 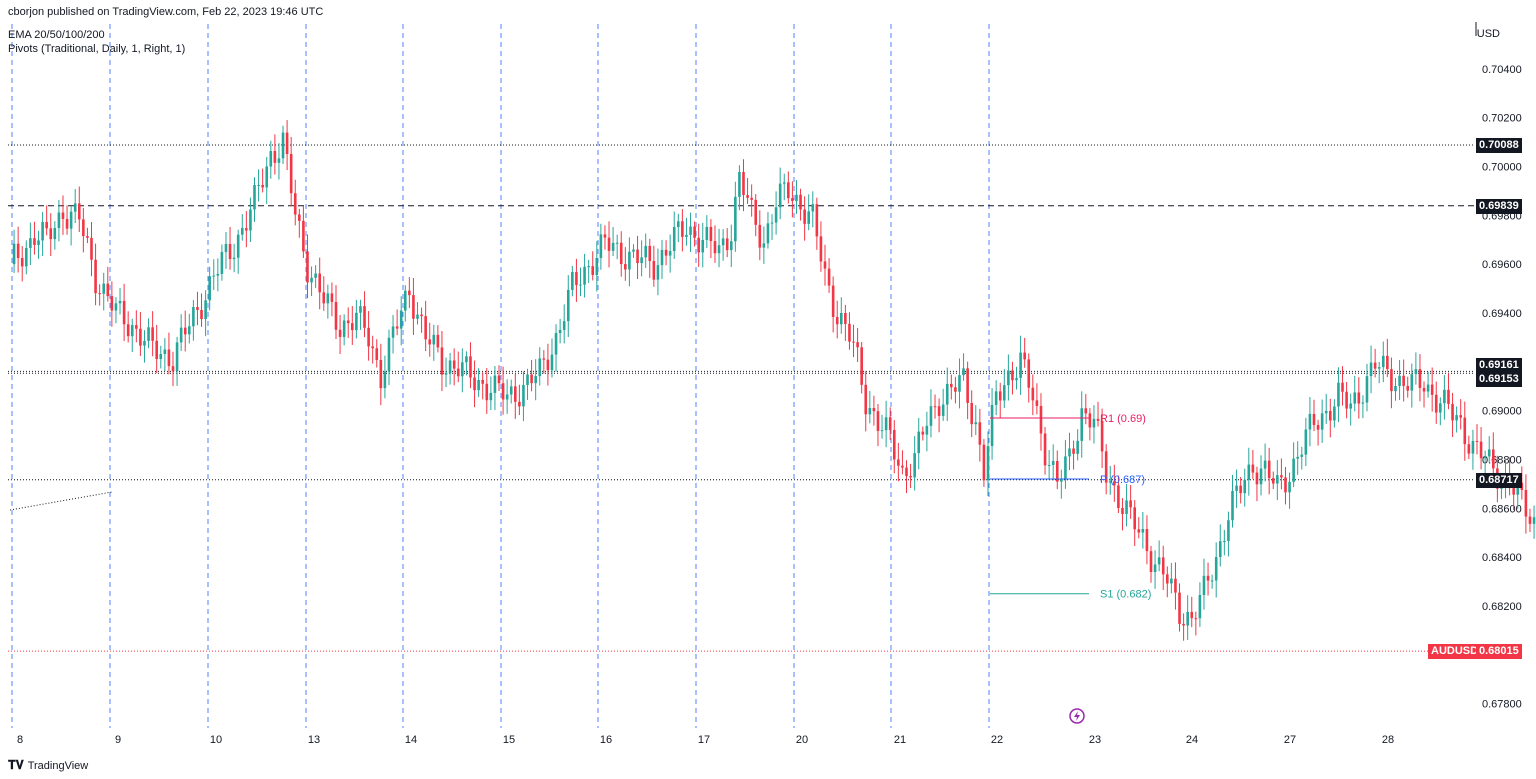 What do you see at coordinates (606, 740) in the screenshot?
I see `x-tick-label: 16` at bounding box center [606, 740].